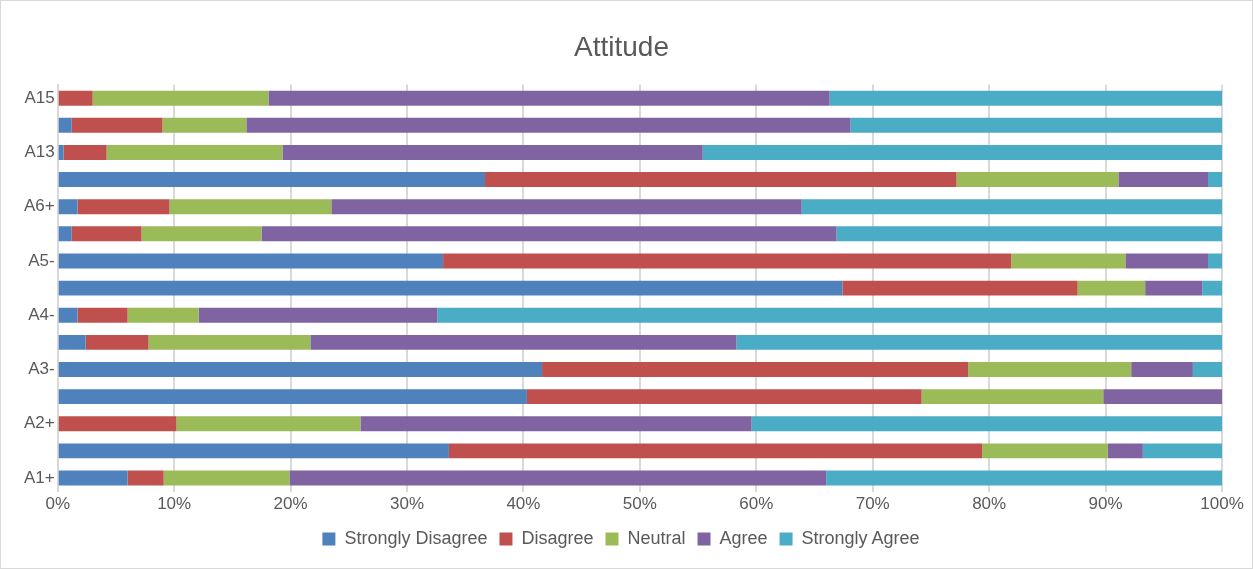 This screenshot has height=569, width=1253. Describe the element at coordinates (872, 504) in the screenshot. I see `x-tick-label: 70%` at that location.